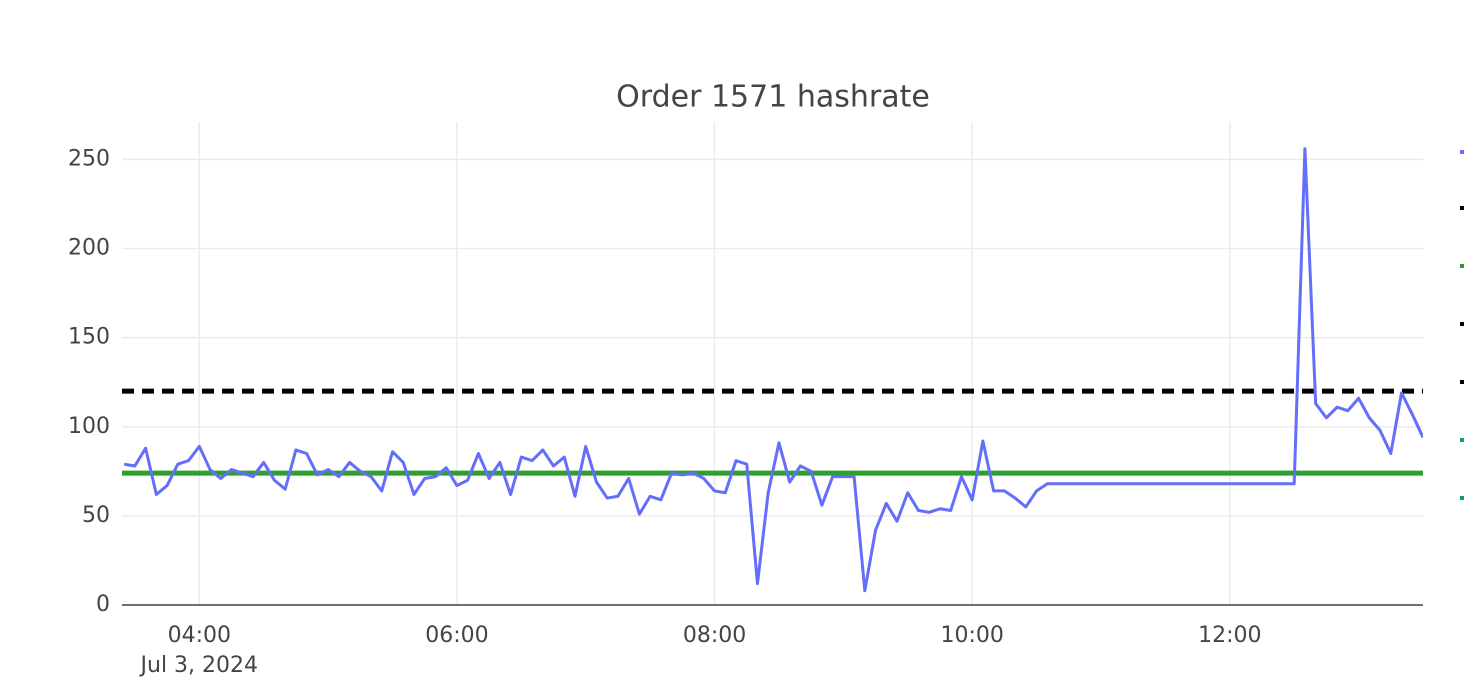 The image size is (1464, 690). Describe the element at coordinates (199, 635) in the screenshot. I see `x-tick-label: 04:00` at that location.